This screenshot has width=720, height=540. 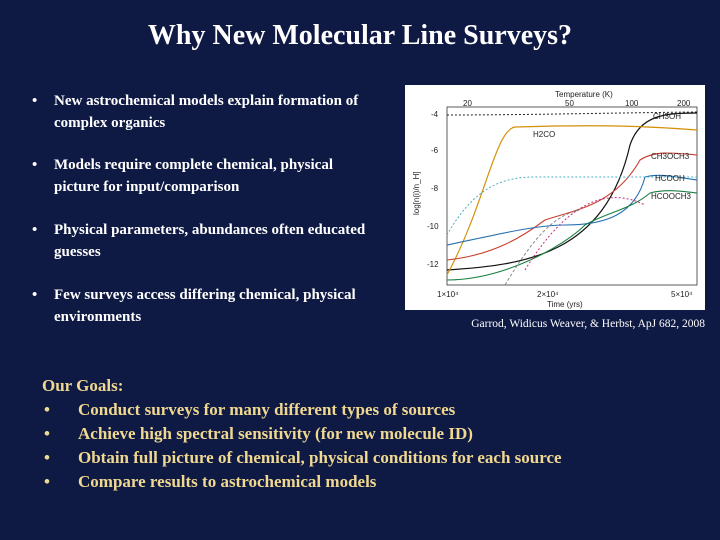 I want to click on x-tick-label: 5×10⁴, so click(x=682, y=294).